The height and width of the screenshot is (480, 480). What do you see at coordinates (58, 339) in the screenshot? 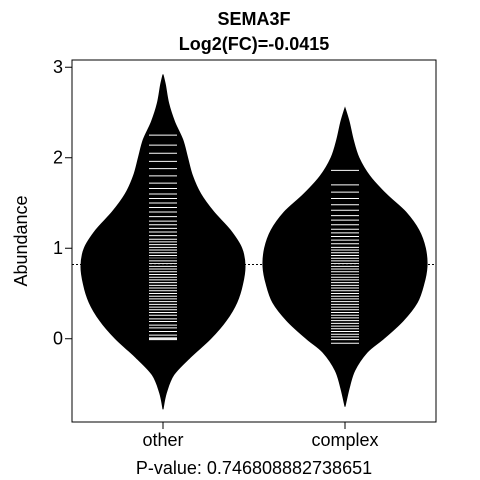
I see `y-tick-label: 0` at bounding box center [58, 339].